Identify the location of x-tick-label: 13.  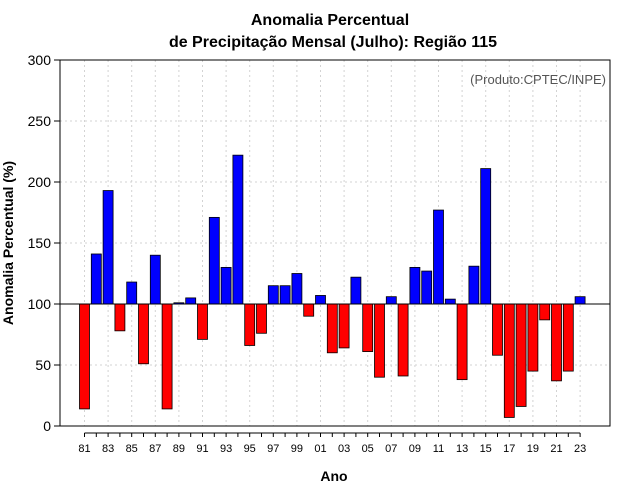
(462, 449).